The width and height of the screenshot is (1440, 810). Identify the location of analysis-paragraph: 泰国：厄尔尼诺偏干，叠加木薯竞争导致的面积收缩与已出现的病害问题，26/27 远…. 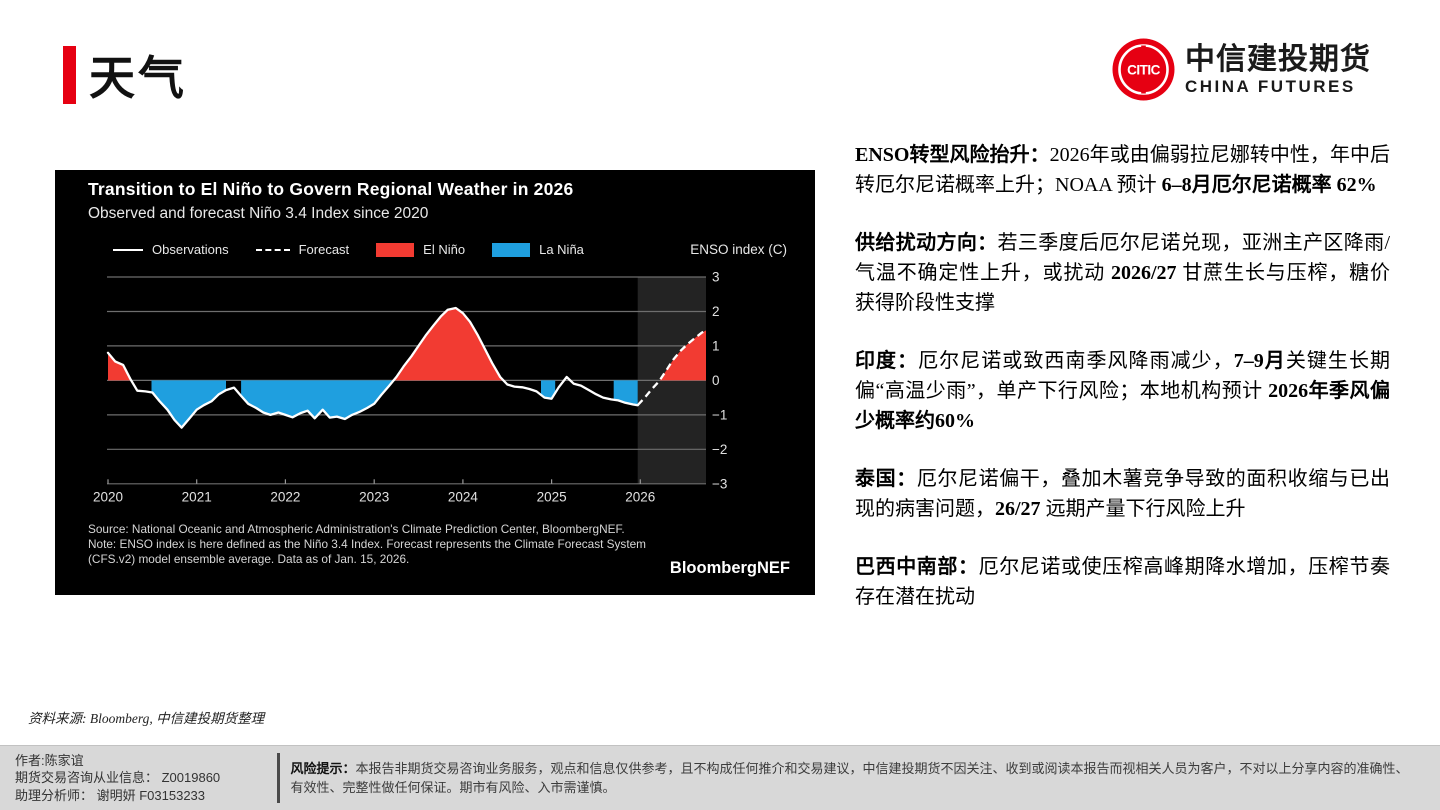
(1123, 494).